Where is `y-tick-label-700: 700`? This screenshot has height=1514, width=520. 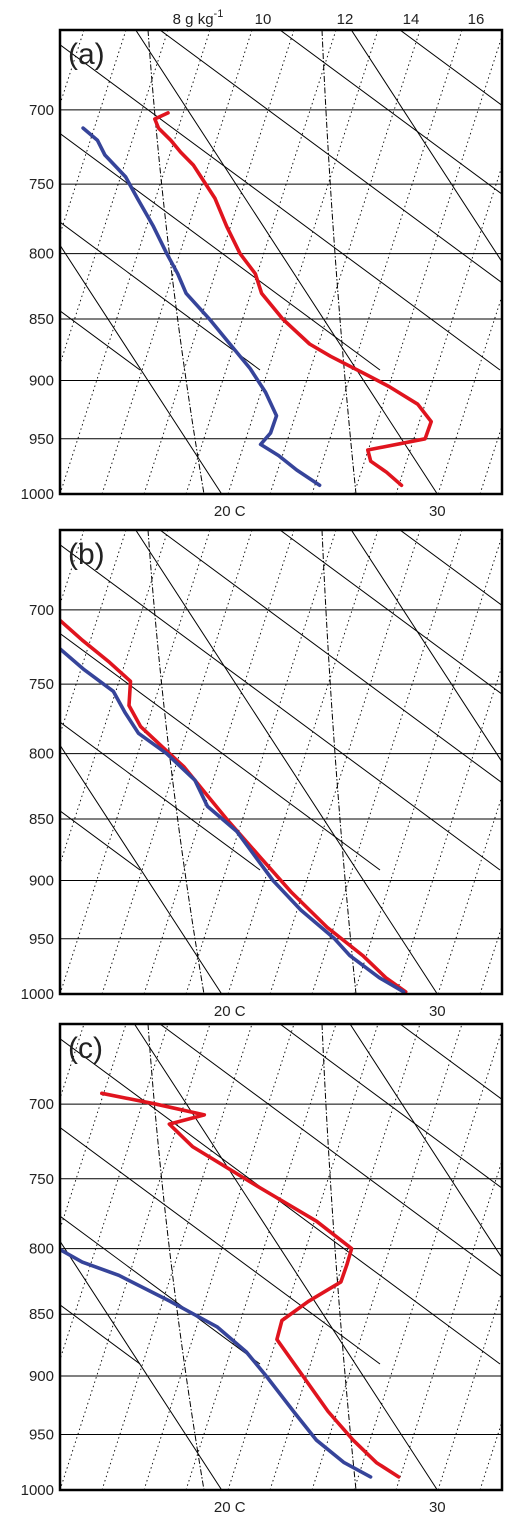 y-tick-label-700: 700 is located at coordinates (41, 610).